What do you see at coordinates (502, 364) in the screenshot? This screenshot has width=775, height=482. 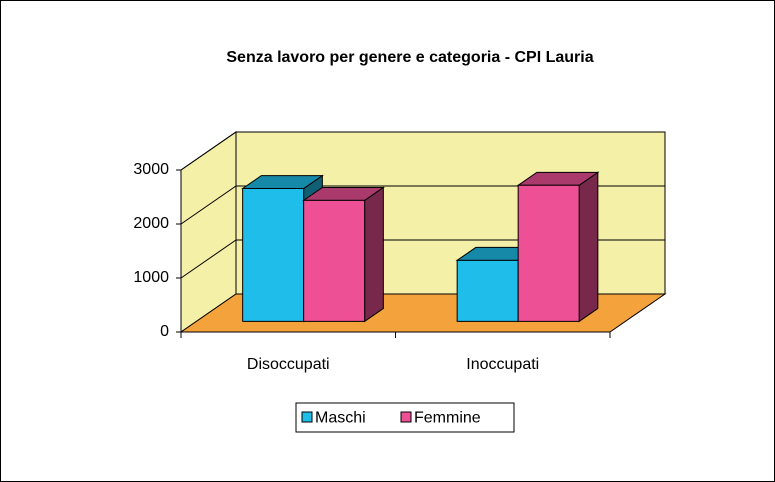 I see `x-tick-label: Inoccupati` at bounding box center [502, 364].